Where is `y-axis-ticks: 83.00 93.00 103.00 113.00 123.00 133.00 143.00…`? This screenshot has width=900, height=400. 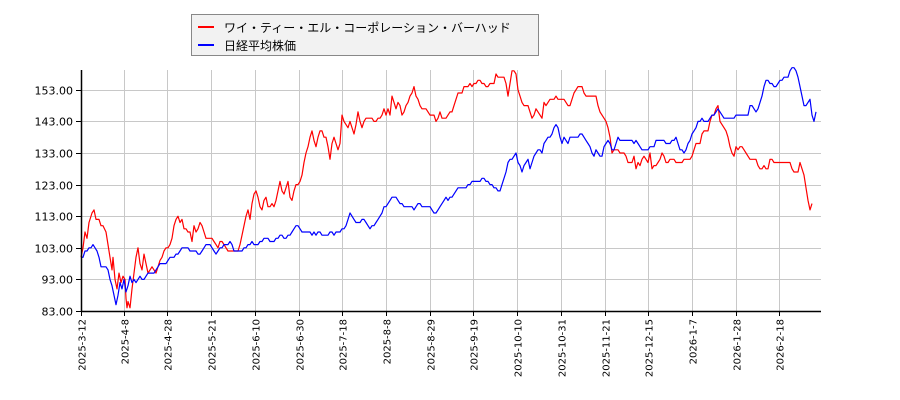 y-axis-ticks: 83.00 93.00 103.00 113.00 123.00 133.00 143.00… is located at coordinates (58, 202).